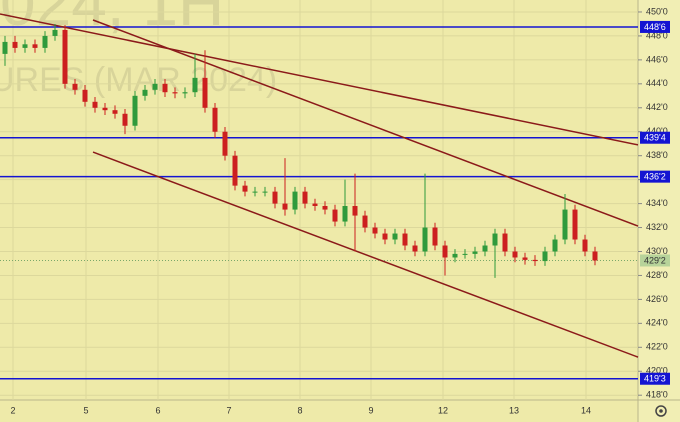  I want to click on gear, so click(661, 411).